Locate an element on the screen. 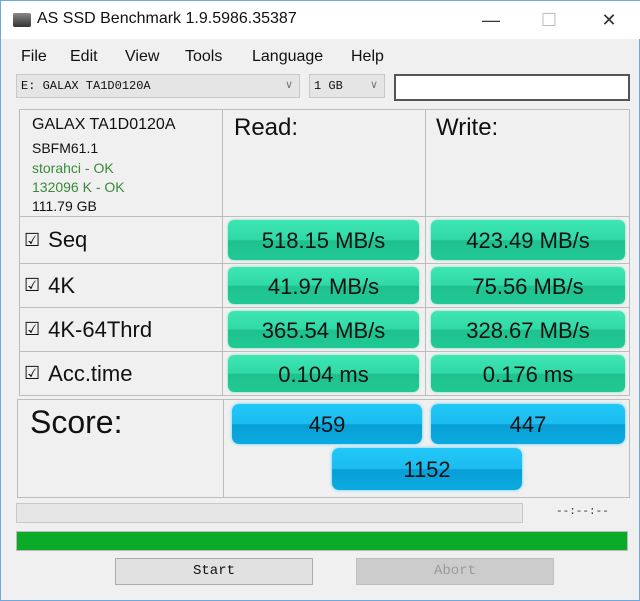 The image size is (640, 601). app-icon is located at coordinates (22, 20).